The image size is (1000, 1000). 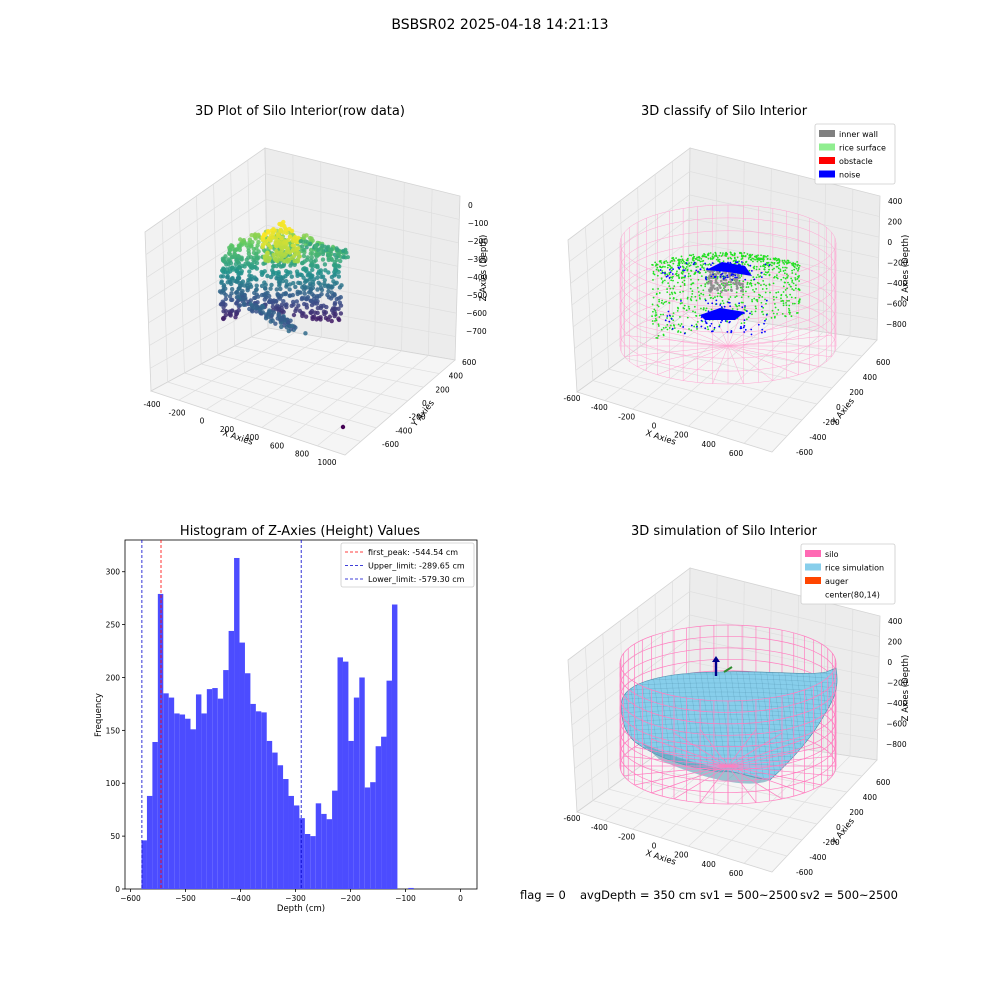 I want to click on surface-mesh-line, so click(x=729, y=721).